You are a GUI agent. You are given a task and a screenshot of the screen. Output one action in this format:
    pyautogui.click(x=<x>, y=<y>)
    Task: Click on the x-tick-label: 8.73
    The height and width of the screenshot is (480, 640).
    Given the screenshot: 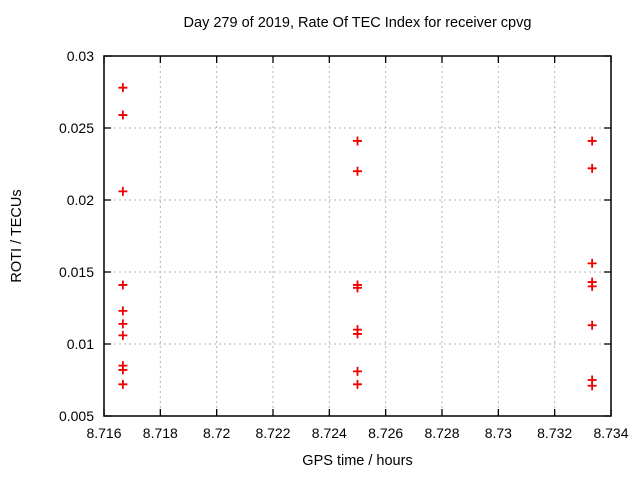 What is the action you would take?
    pyautogui.click(x=498, y=433)
    